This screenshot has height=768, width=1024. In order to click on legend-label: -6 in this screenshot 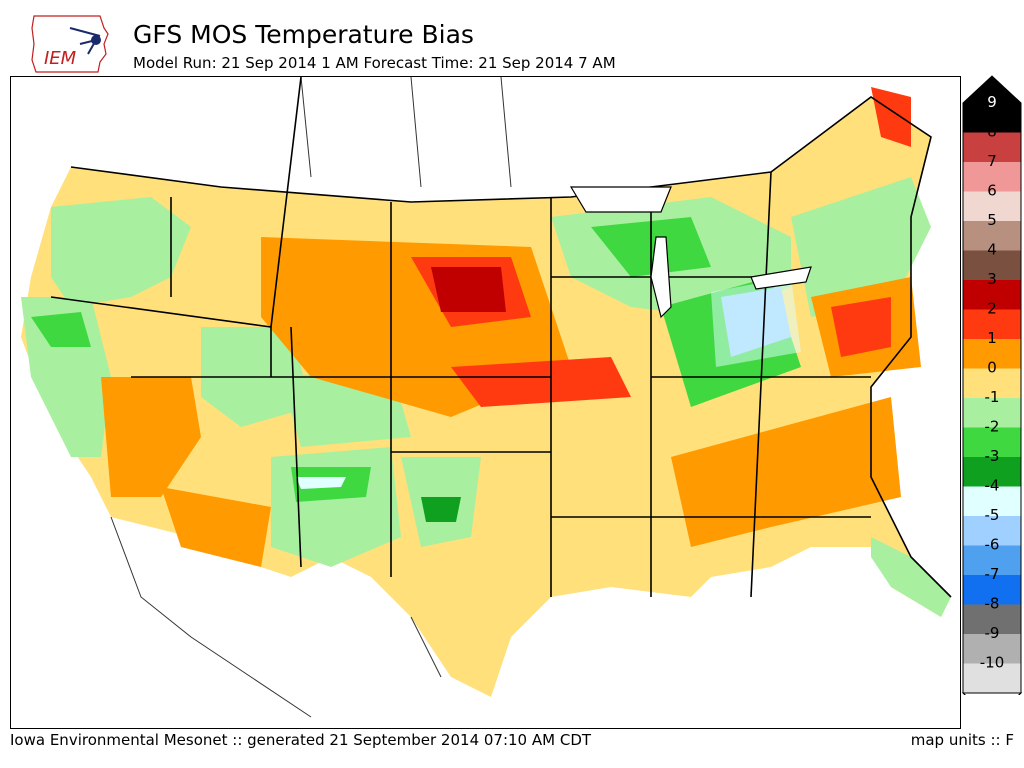, I will do `click(992, 545)`.